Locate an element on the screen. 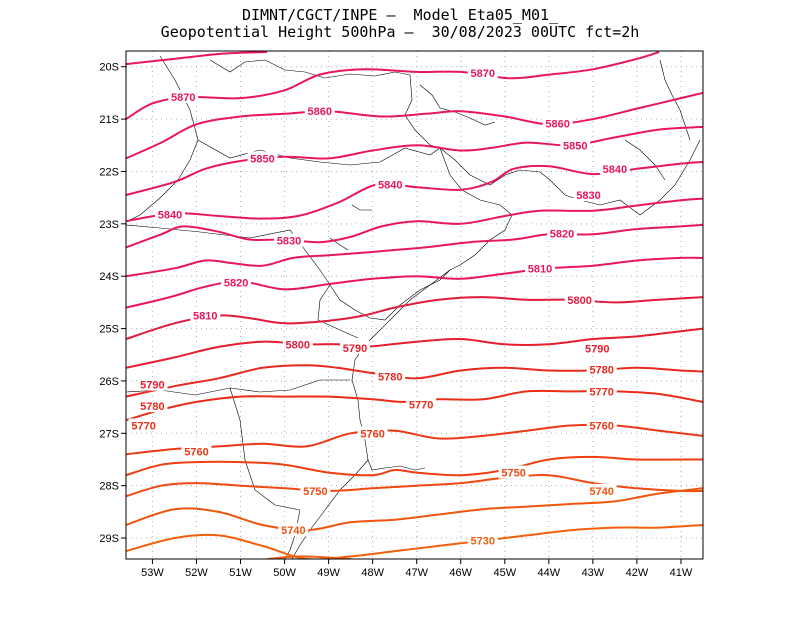 The image size is (800, 618). x-tick-label: 44W is located at coordinates (549, 573).